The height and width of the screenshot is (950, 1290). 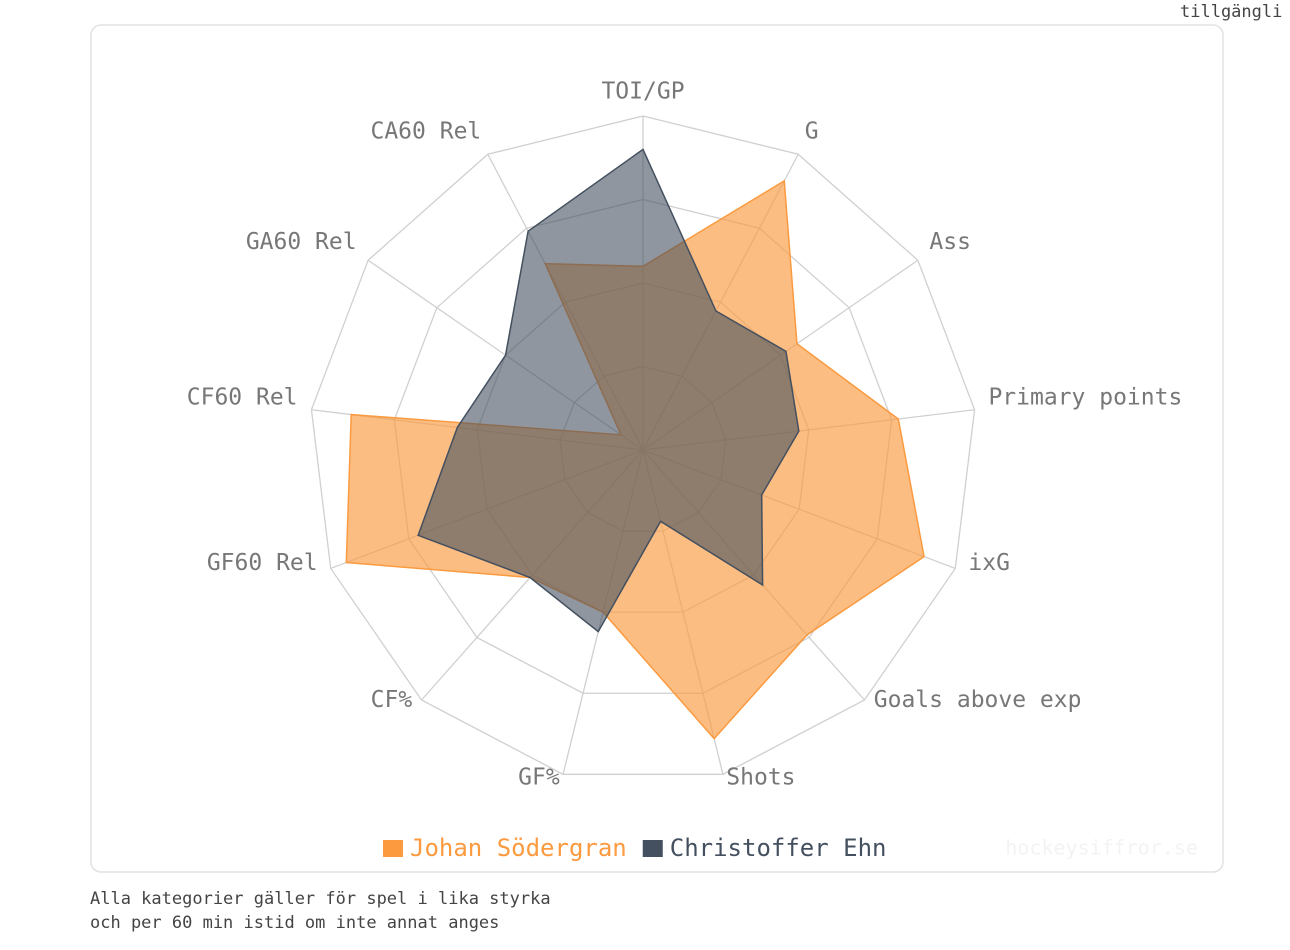 I want to click on legend-label: Christoffer Ehn, so click(x=778, y=848).